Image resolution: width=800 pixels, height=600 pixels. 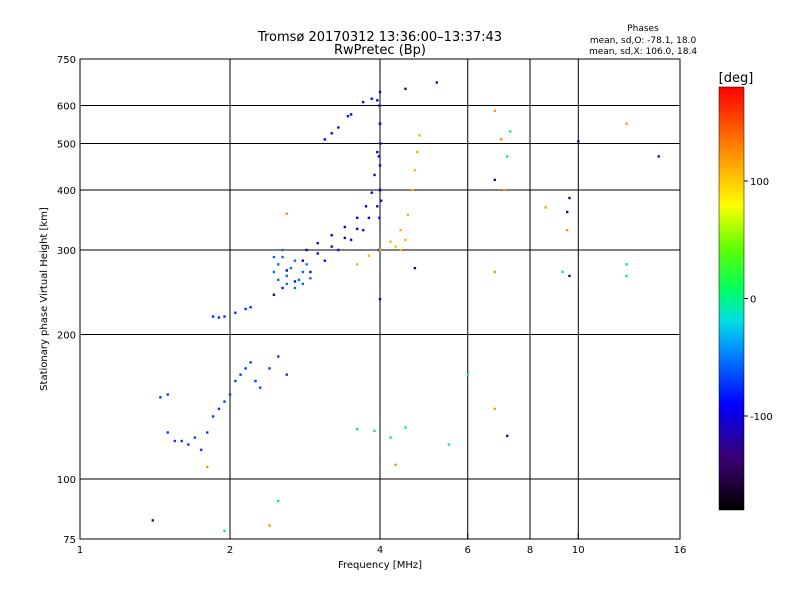 I want to click on y-tick-label: 200, so click(x=66, y=336).